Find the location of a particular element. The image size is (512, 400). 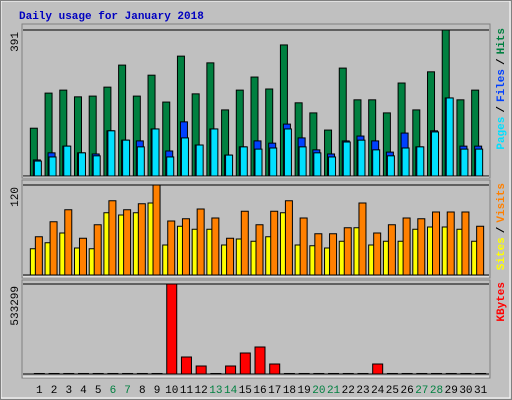

x-tick-label: 17 is located at coordinates (274, 391).